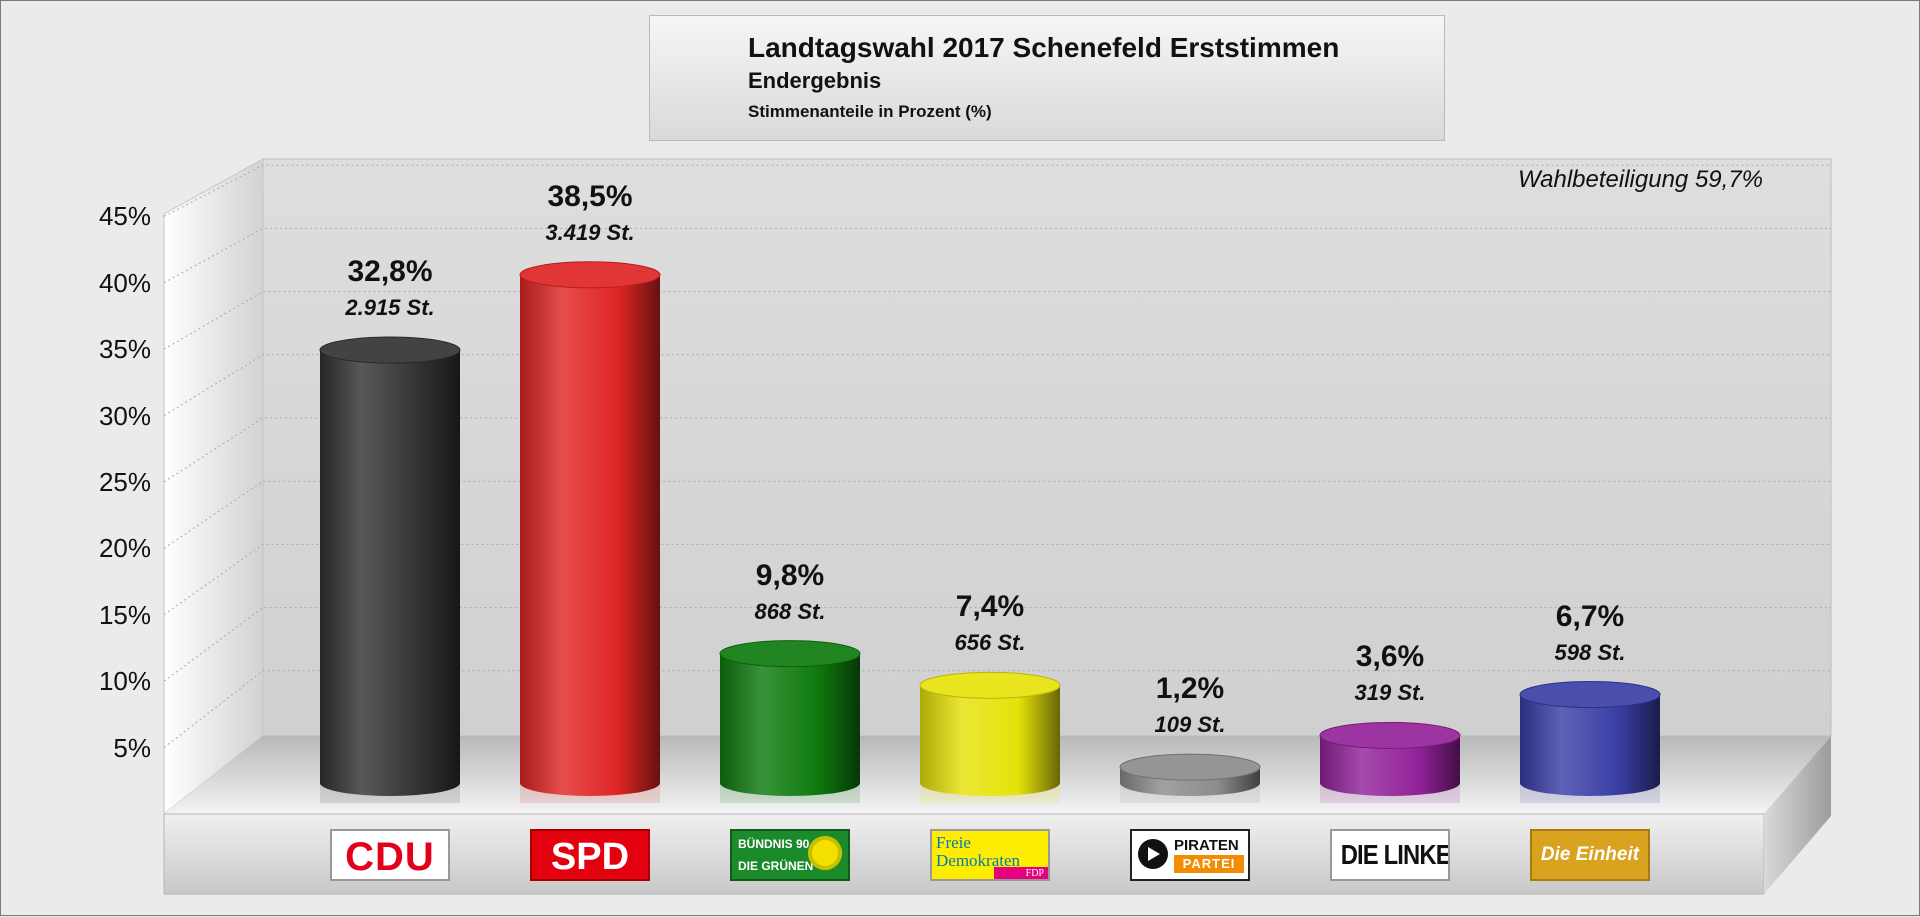 The image size is (1920, 917). I want to click on einheit-logo: Die Einheit, so click(1590, 855).